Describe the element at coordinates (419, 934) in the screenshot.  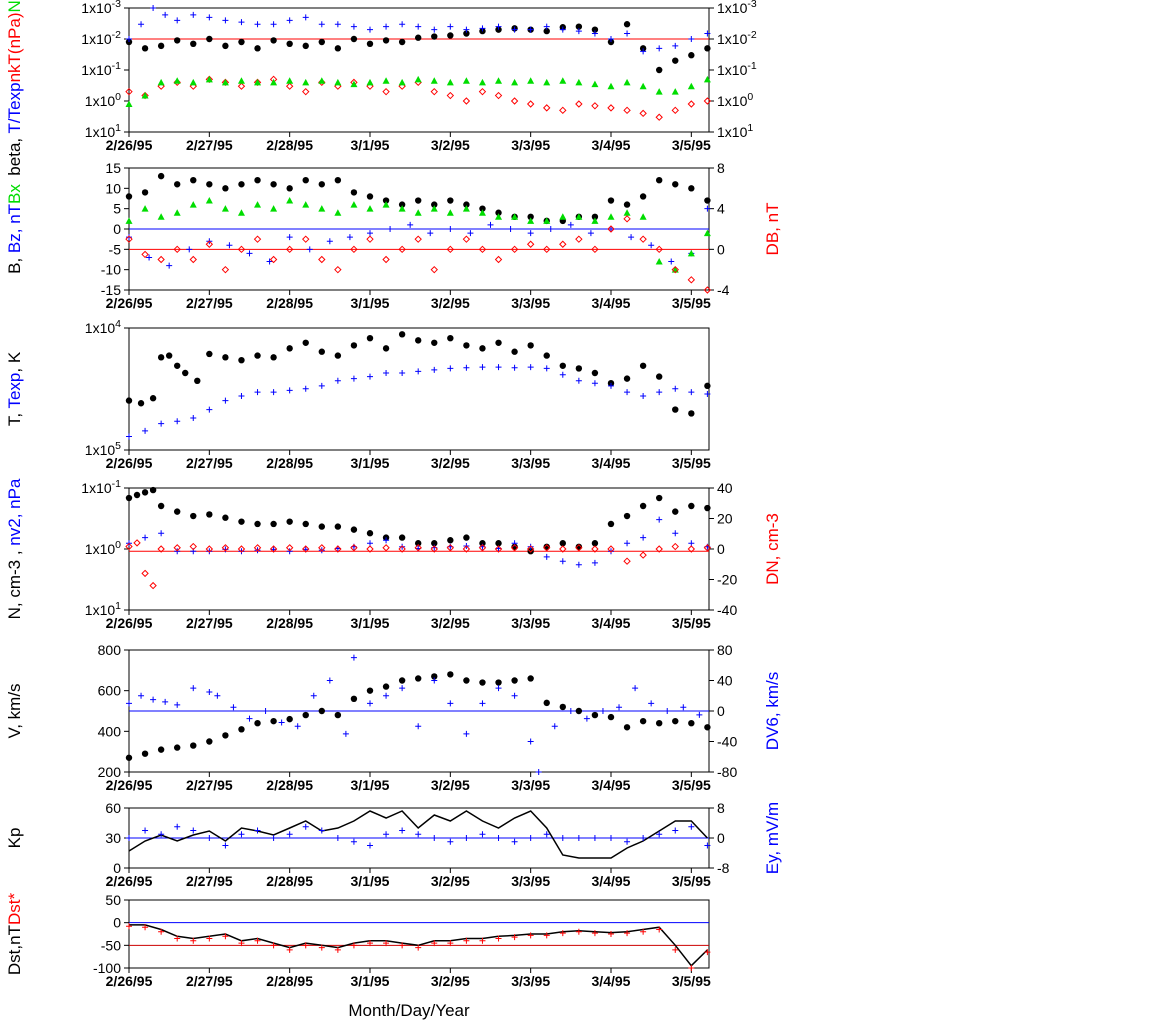
I see `plot-frame` at that location.